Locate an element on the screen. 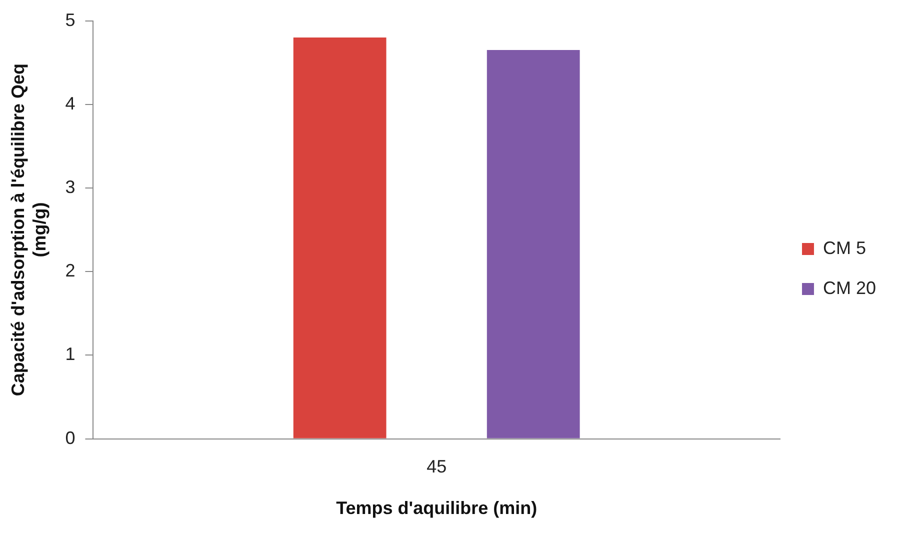 The width and height of the screenshot is (906, 534). y-tick-label: 3 is located at coordinates (70, 186).